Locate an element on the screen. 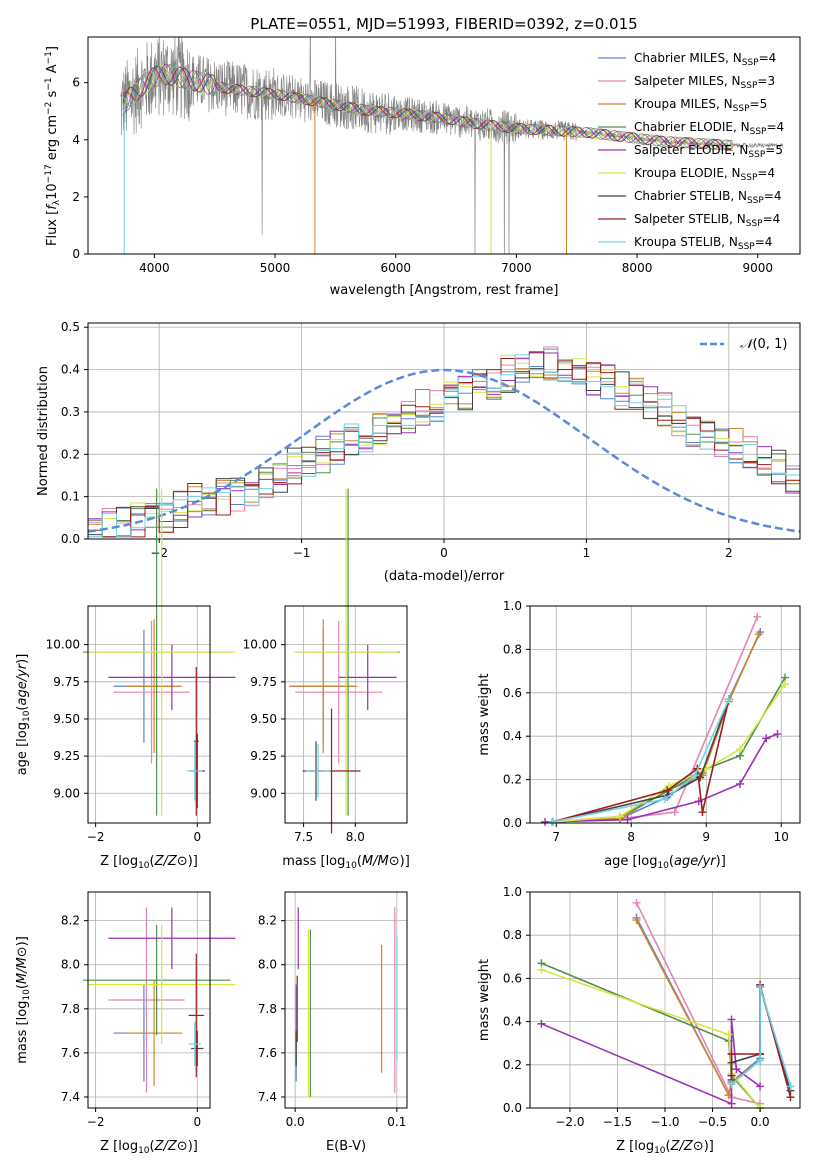  residual-xtick-label: −1 is located at coordinates (302, 553).